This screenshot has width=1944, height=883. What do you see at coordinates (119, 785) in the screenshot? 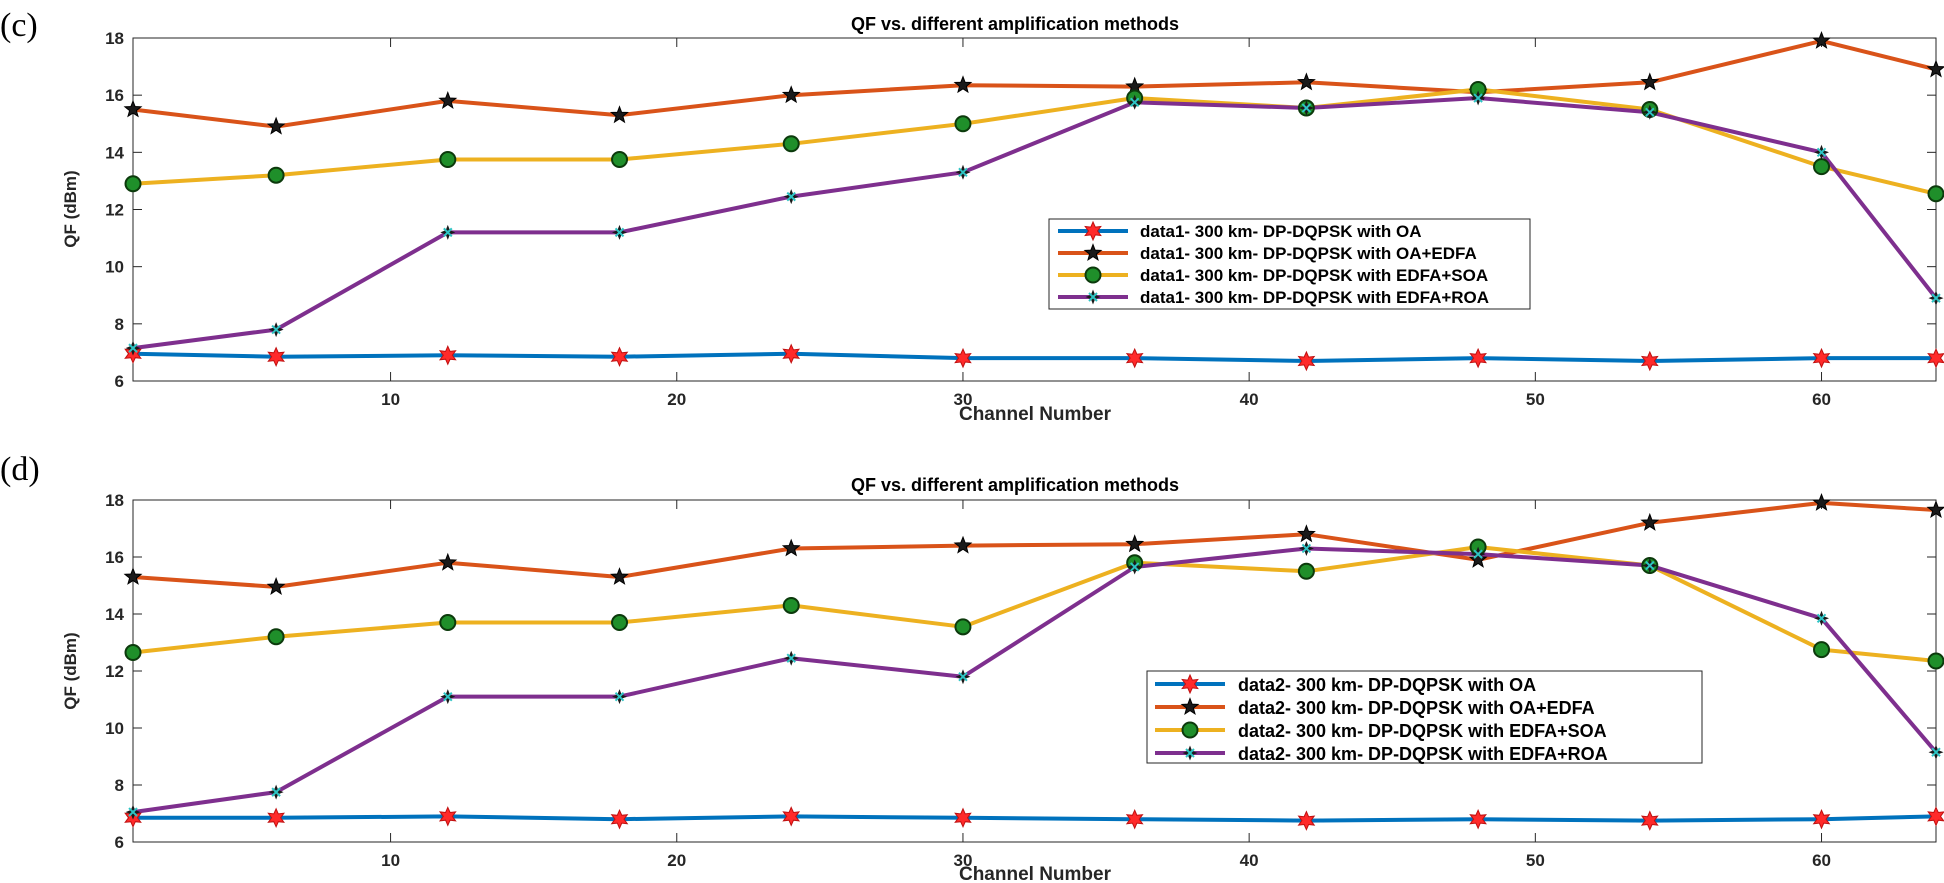
I see `y-tick-label: 8` at bounding box center [119, 785].